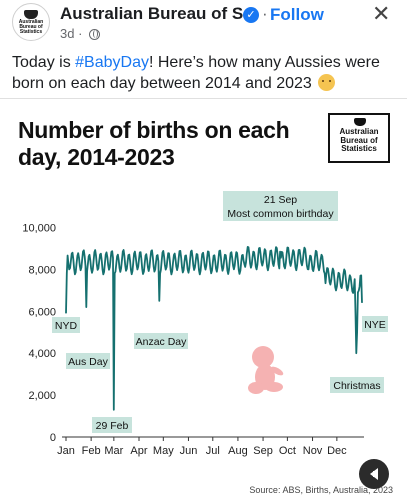 This screenshot has width=407, height=501. What do you see at coordinates (42, 354) in the screenshot?
I see `y-tick-label: 4,000` at bounding box center [42, 354].